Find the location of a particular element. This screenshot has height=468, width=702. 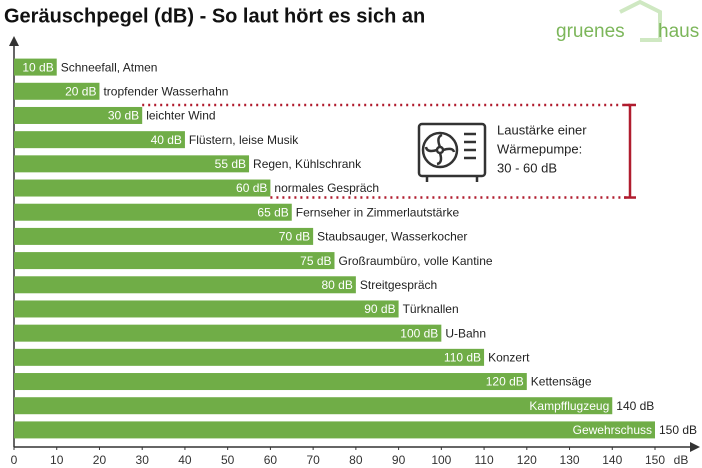

logo-text: gruenes is located at coordinates (590, 31).